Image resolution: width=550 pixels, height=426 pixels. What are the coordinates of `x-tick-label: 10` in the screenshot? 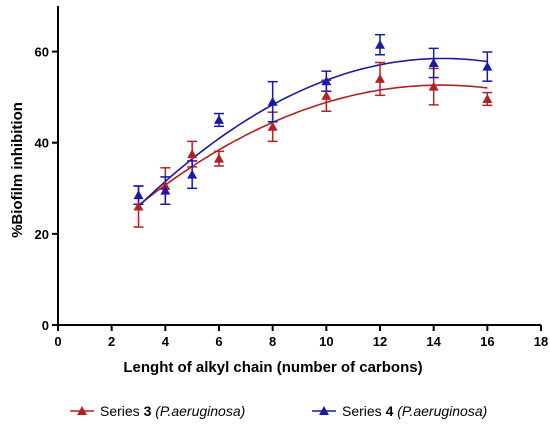 It's located at (326, 341).